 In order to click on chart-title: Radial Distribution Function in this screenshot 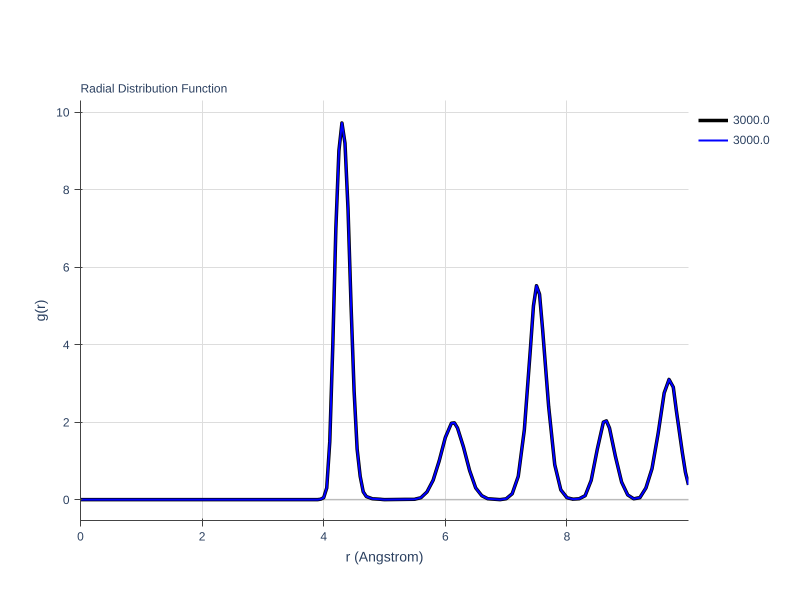, I will do `click(154, 89)`.